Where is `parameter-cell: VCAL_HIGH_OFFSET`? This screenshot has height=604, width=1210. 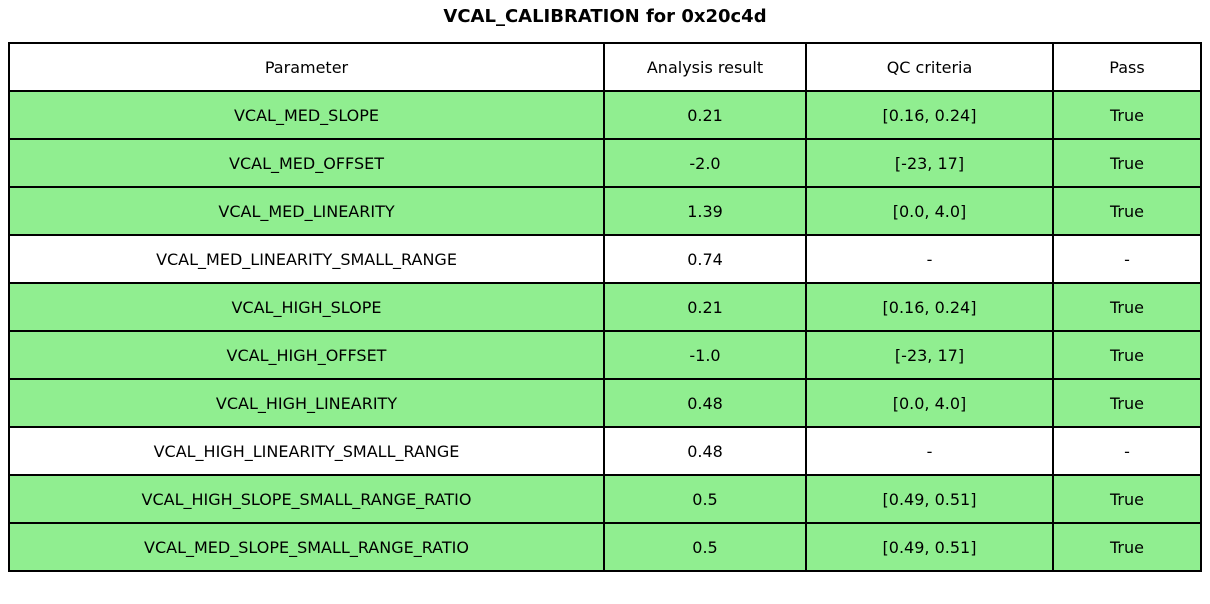 parameter-cell: VCAL_HIGH_OFFSET is located at coordinates (306, 355).